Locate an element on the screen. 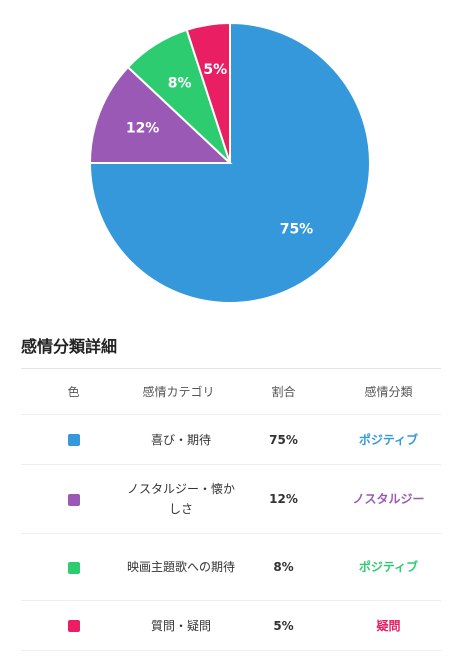  percent-cell: 12% is located at coordinates (283, 499).